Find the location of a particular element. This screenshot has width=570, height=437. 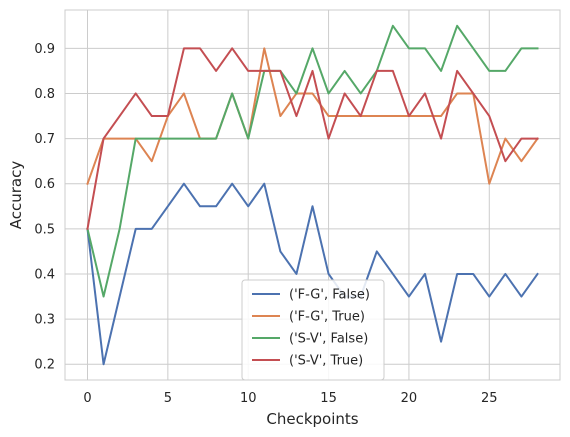

x-tick-label: 5 is located at coordinates (168, 398).